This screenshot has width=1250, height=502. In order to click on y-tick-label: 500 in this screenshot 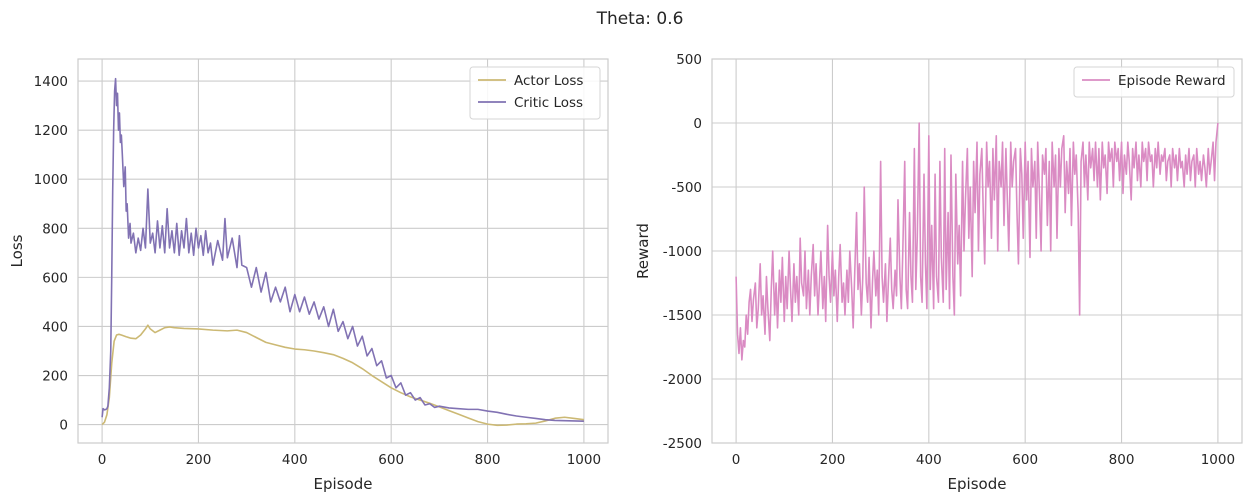, I will do `click(689, 60)`.